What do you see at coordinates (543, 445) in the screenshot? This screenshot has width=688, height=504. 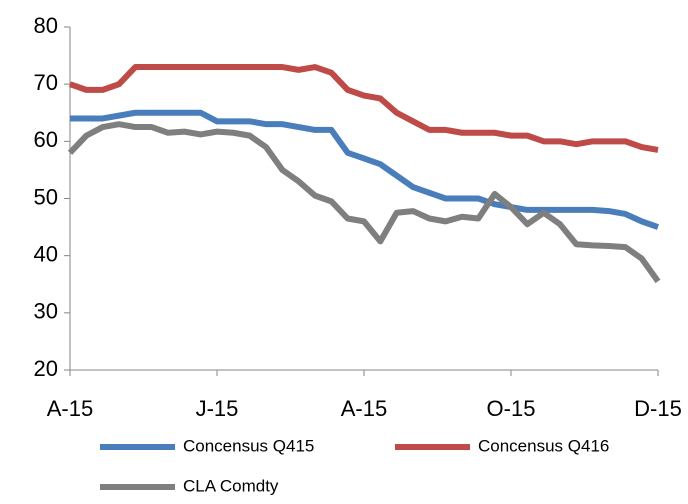 I see `legend-label: Concensus Q416` at bounding box center [543, 445].